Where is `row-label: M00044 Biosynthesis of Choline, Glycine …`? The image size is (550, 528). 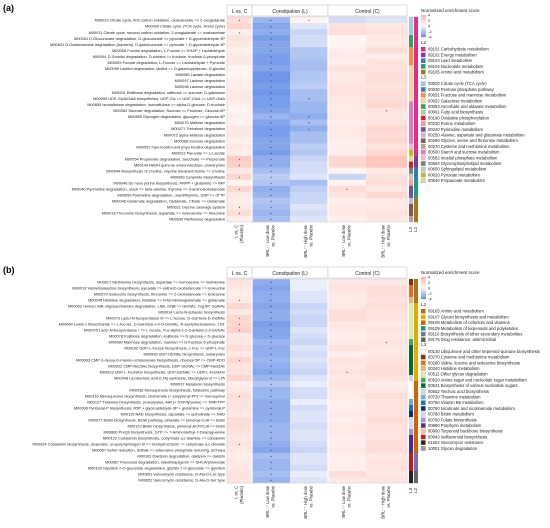 row-label: M00044 Biosynthesis of Choline, Glycine … is located at coordinates (165, 170).